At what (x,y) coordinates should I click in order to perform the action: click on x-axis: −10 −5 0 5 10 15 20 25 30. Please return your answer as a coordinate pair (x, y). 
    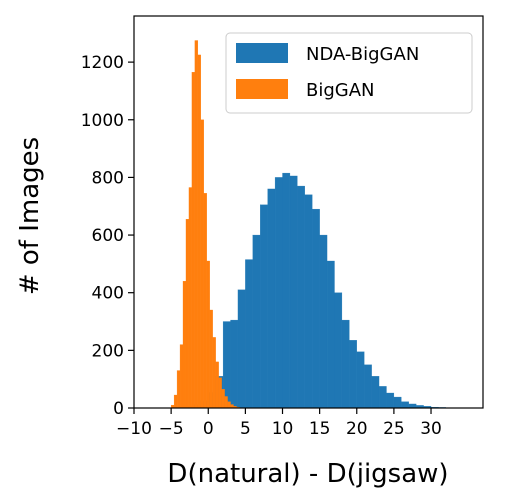
    Looking at the image, I should click on (279, 423).